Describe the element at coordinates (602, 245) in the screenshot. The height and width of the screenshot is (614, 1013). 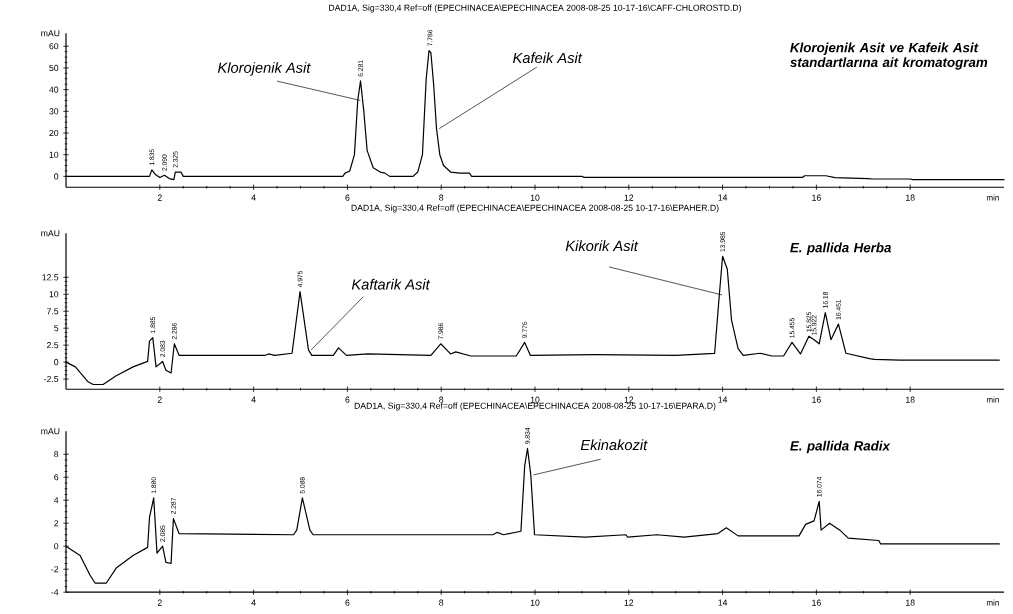
I see `annotation: Kikorik Asit` at that location.